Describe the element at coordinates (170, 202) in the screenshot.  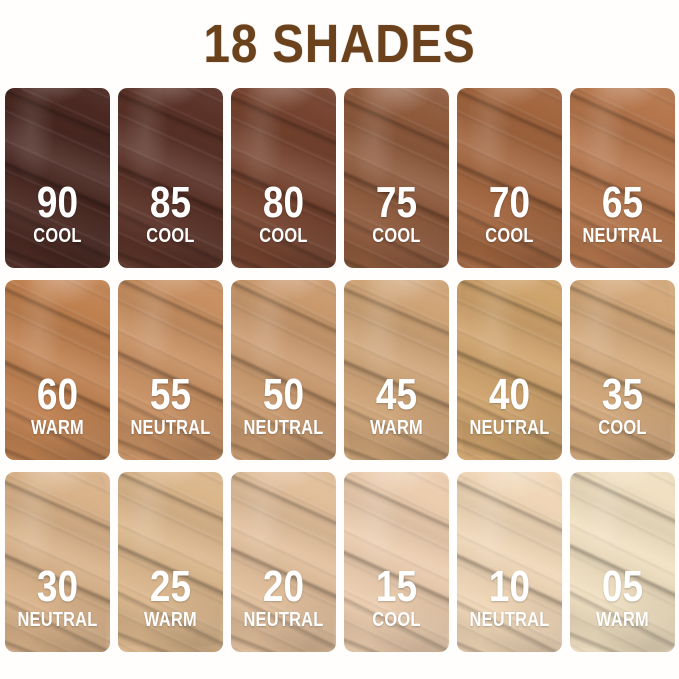
I see `shade-number: 85` at that location.